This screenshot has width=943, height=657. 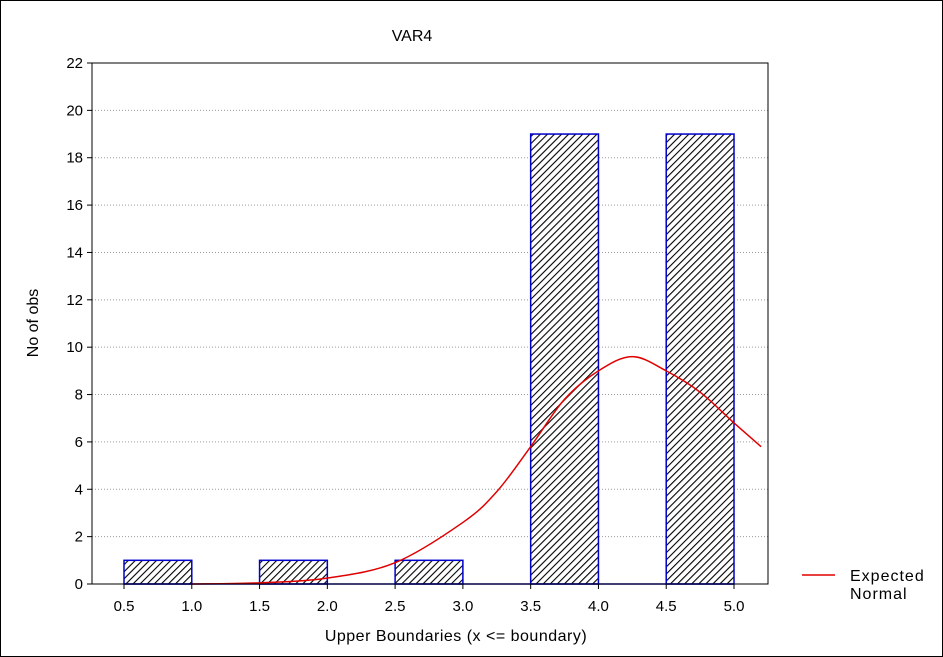 I want to click on y-axis-label: No of obs, so click(x=33, y=323).